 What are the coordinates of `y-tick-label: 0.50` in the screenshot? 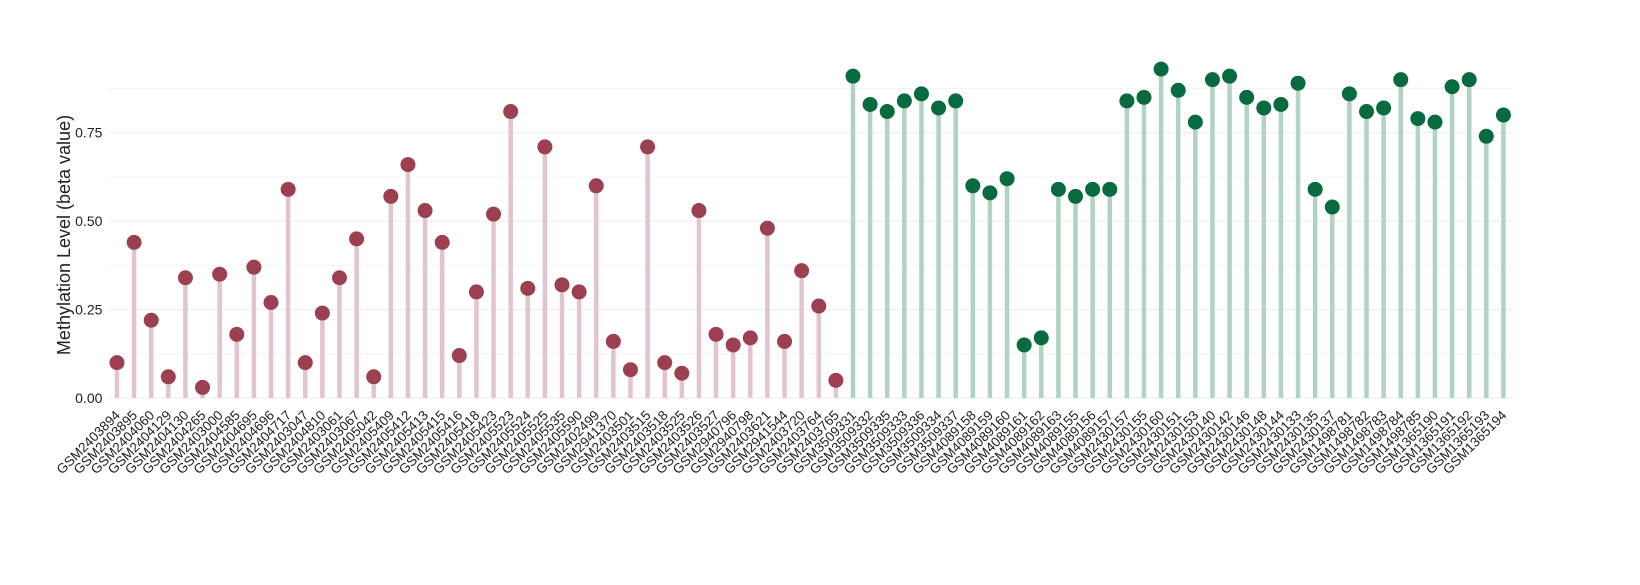 It's located at (88, 221).